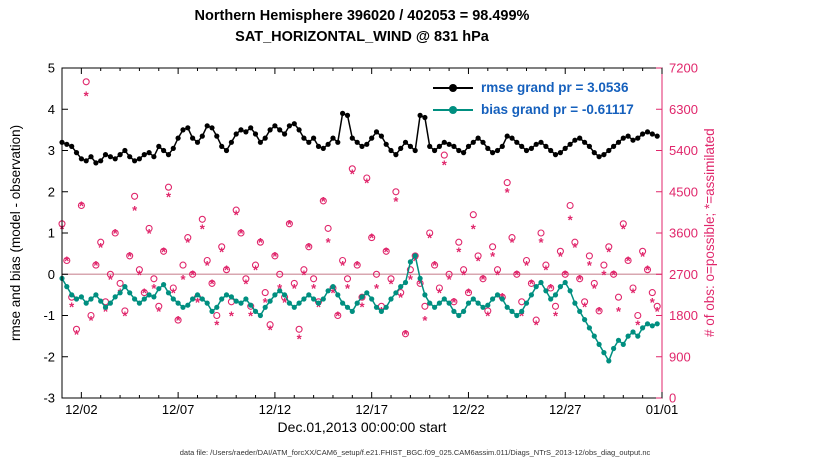 Image resolution: width=830 pixels, height=470 pixels. Describe the element at coordinates (51, 233) in the screenshot. I see `svg-text: 1` at that location.